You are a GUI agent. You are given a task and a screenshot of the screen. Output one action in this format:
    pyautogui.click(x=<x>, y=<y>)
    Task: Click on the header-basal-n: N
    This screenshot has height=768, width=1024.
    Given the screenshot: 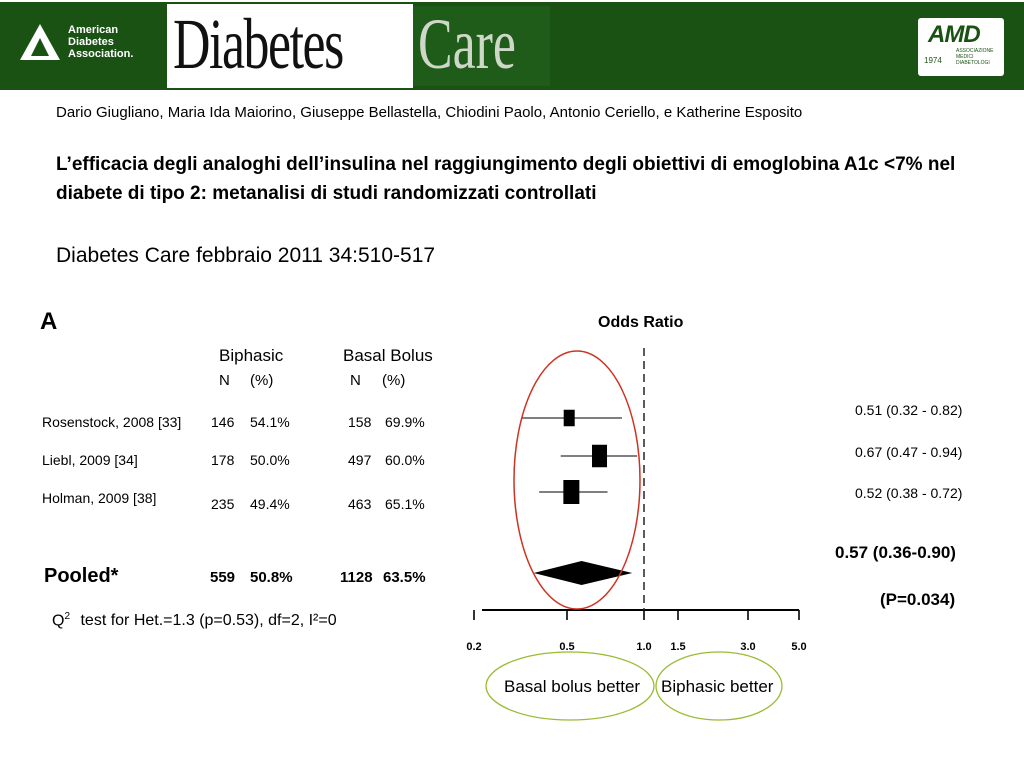 What is the action you would take?
    pyautogui.click(x=355, y=380)
    